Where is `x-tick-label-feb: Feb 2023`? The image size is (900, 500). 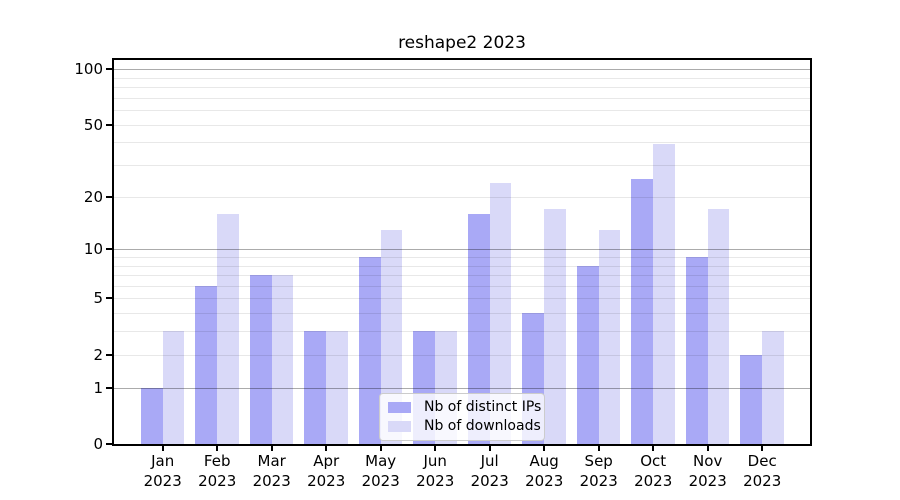 x-tick-label-feb: Feb 2023 is located at coordinates (217, 471).